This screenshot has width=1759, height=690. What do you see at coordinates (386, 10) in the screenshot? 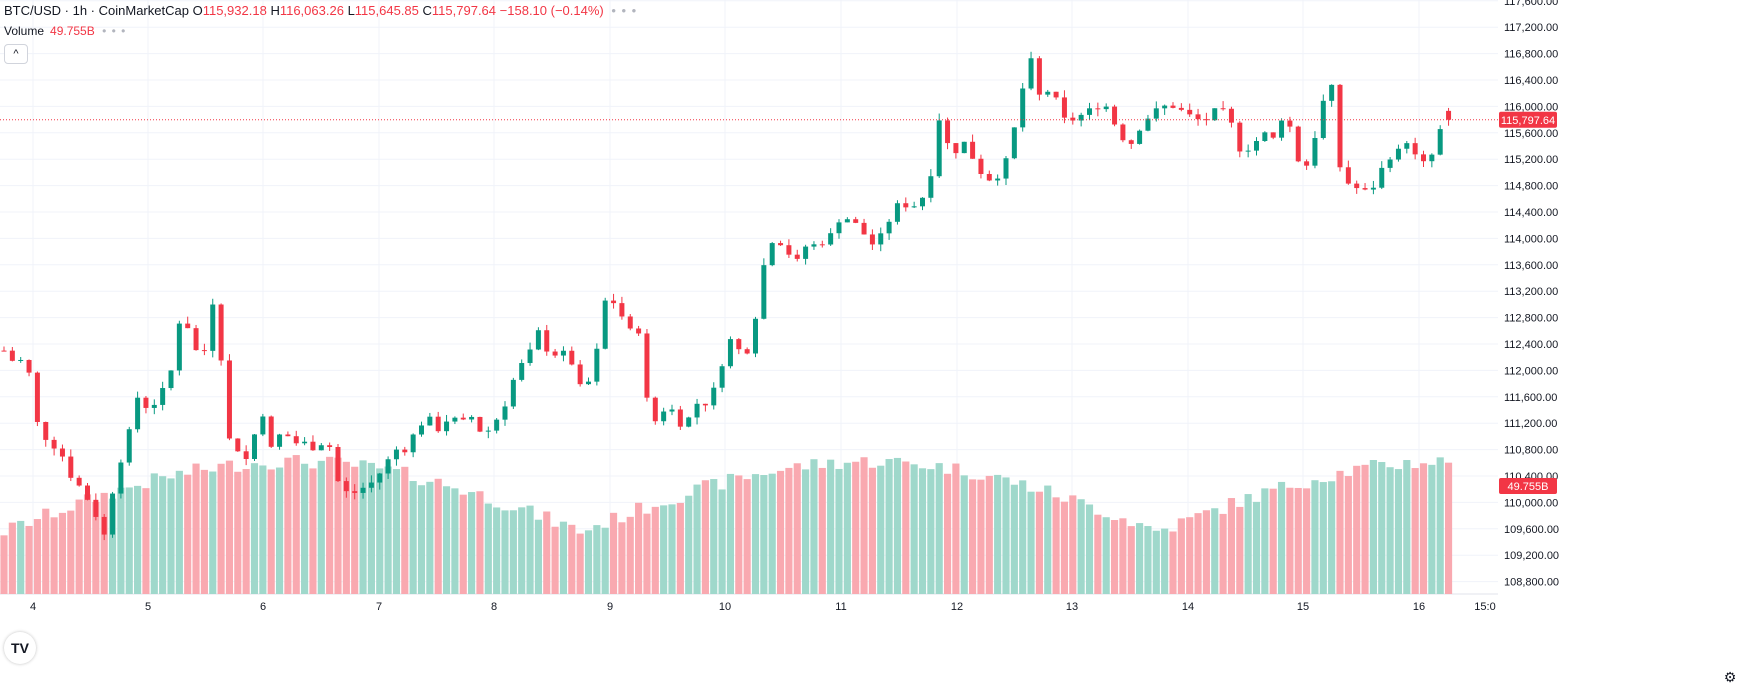
I see `low-value: 115,645.85` at bounding box center [386, 10].